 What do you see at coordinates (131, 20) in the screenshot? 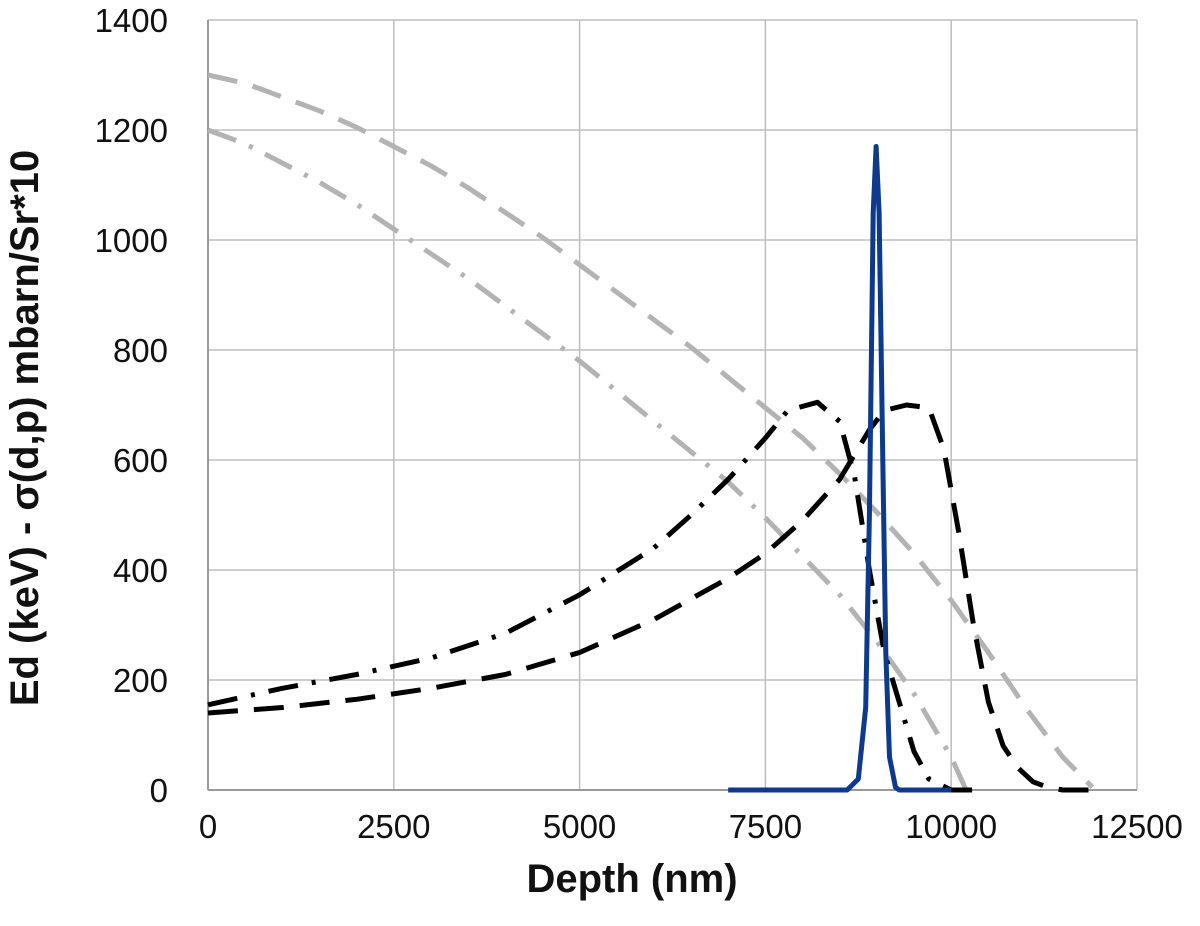
I see `y-tick-label: 1400` at bounding box center [131, 20].